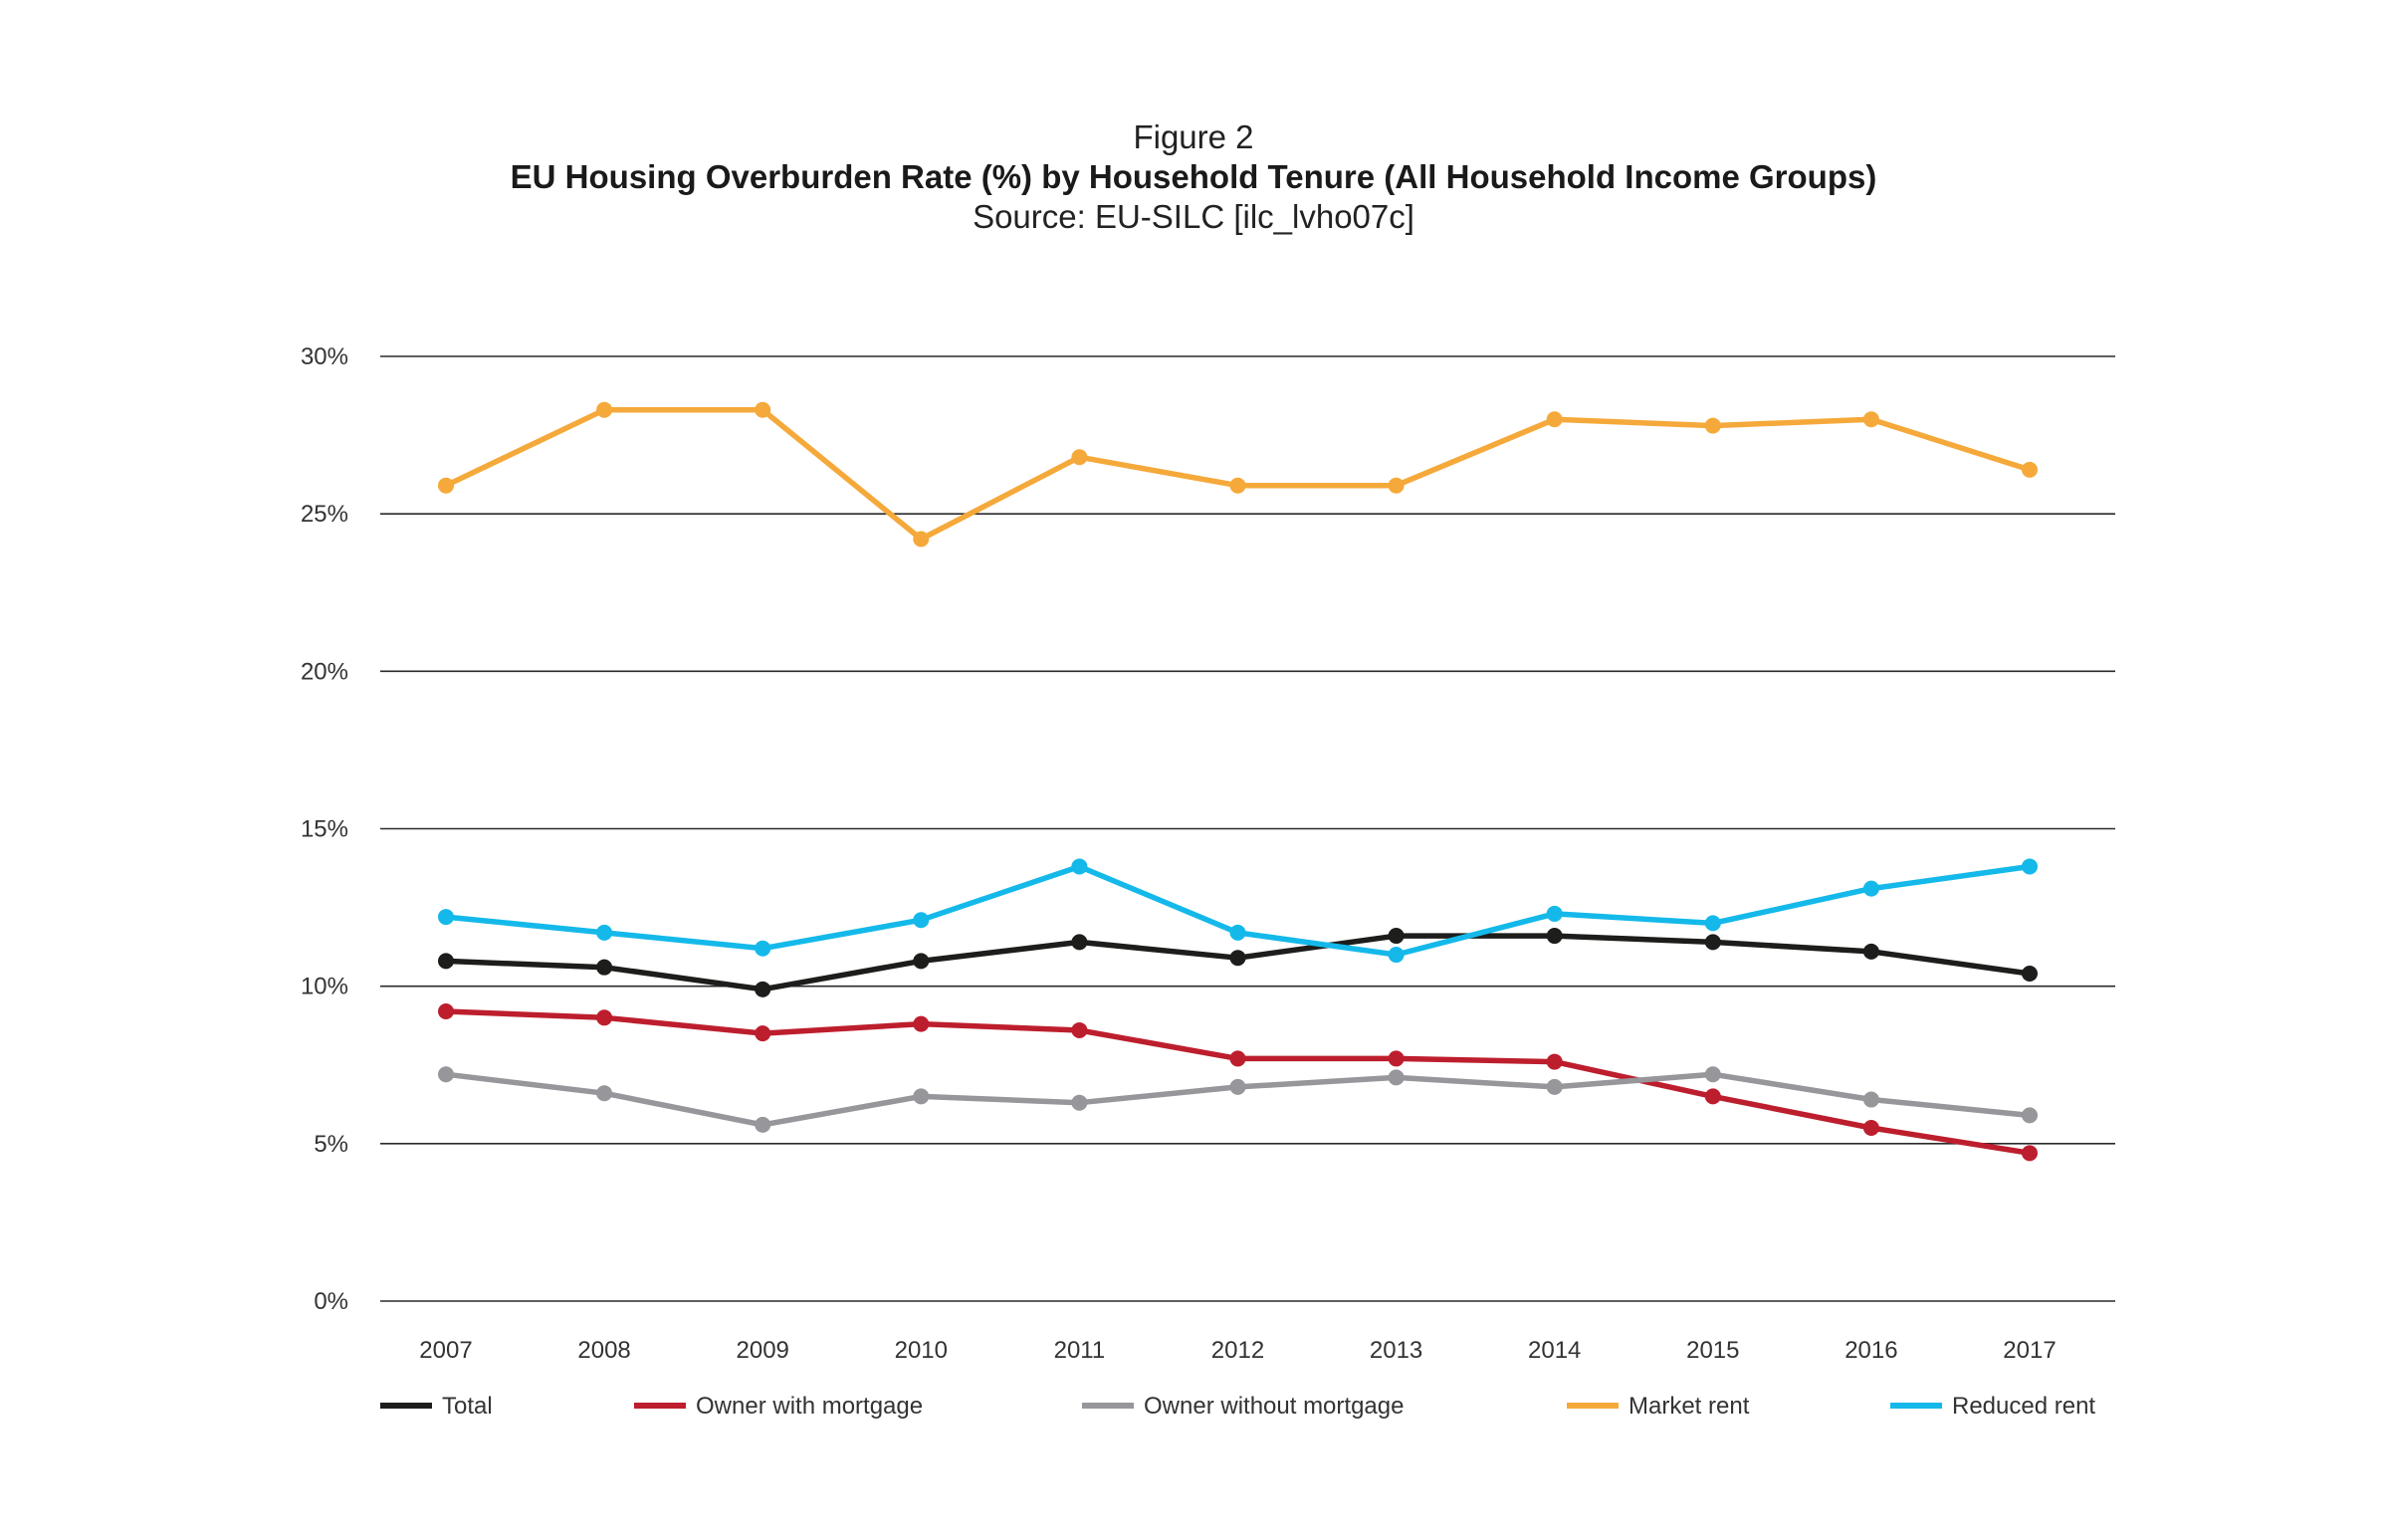 The height and width of the screenshot is (1540, 2387). I want to click on series-total, so click(1238, 963).